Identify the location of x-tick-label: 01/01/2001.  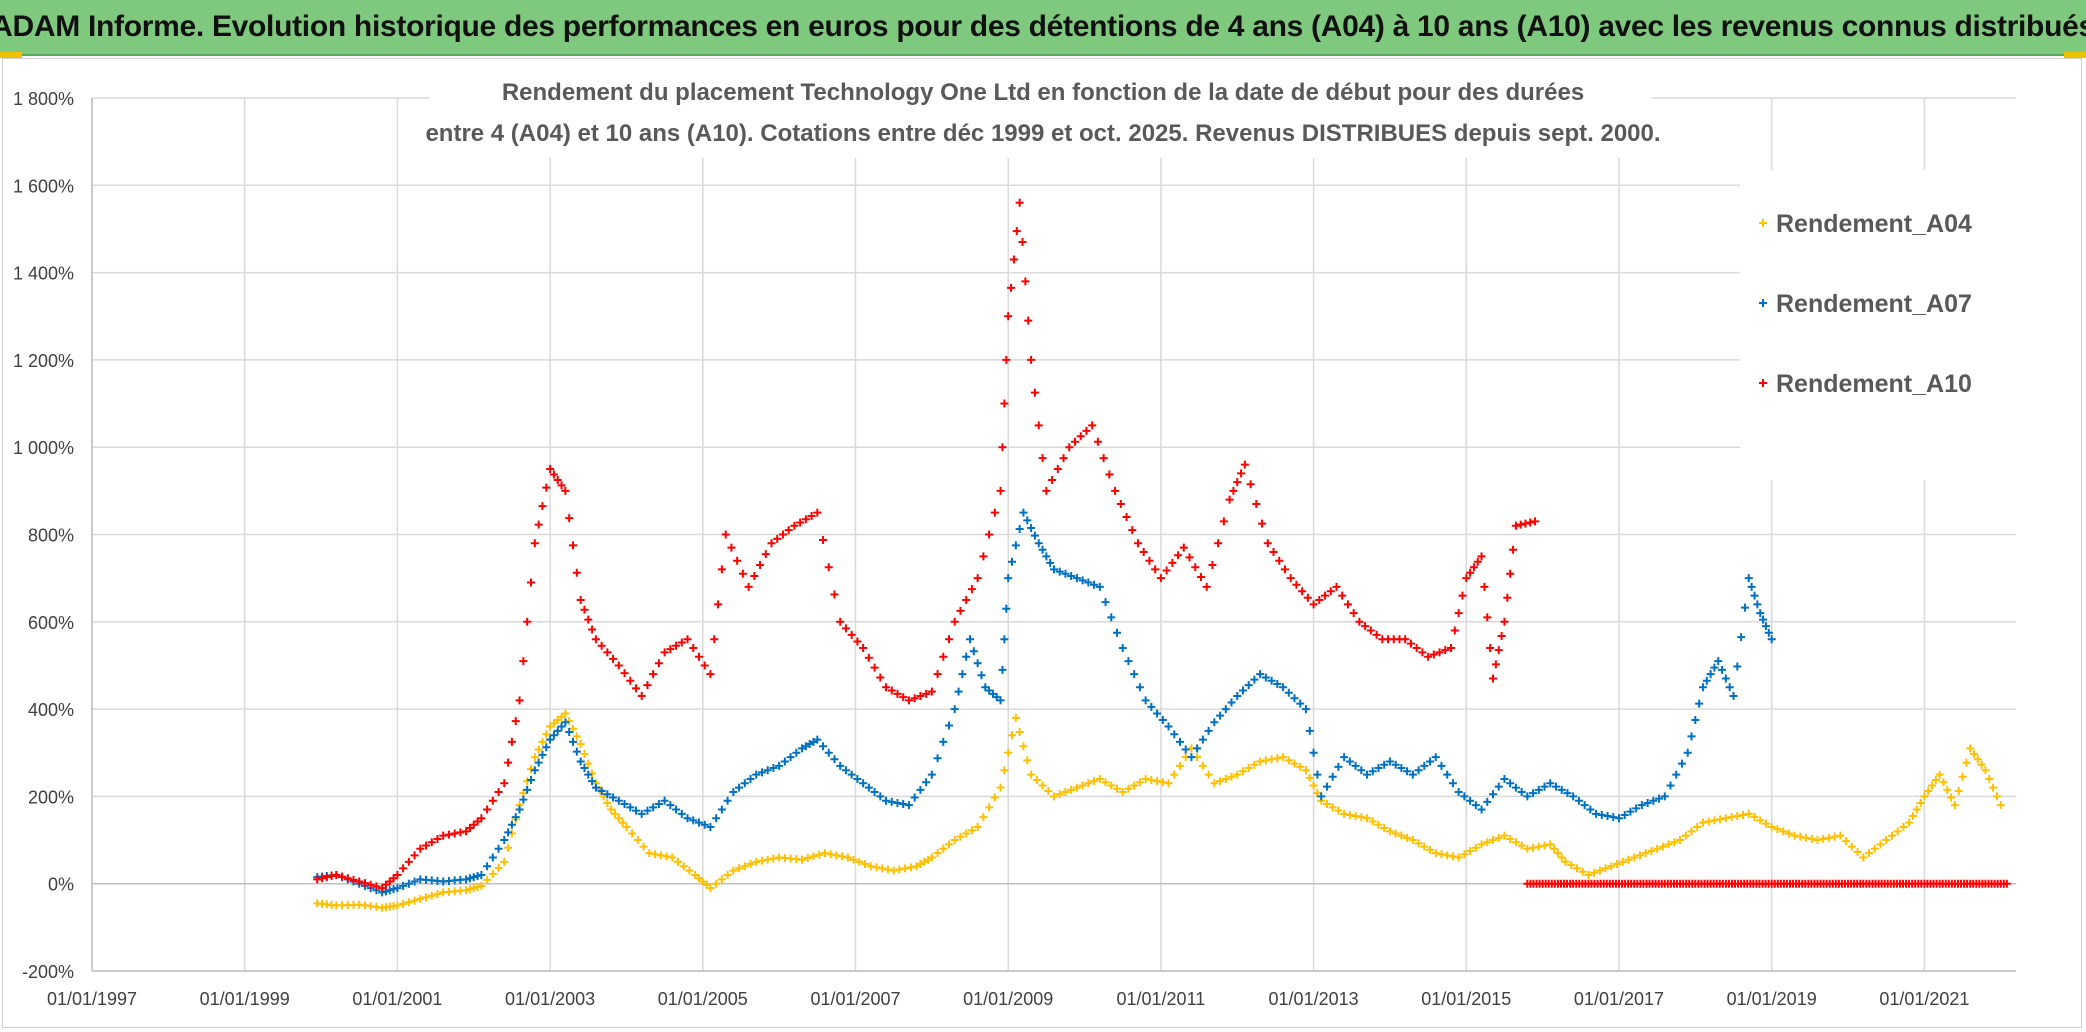
(397, 999).